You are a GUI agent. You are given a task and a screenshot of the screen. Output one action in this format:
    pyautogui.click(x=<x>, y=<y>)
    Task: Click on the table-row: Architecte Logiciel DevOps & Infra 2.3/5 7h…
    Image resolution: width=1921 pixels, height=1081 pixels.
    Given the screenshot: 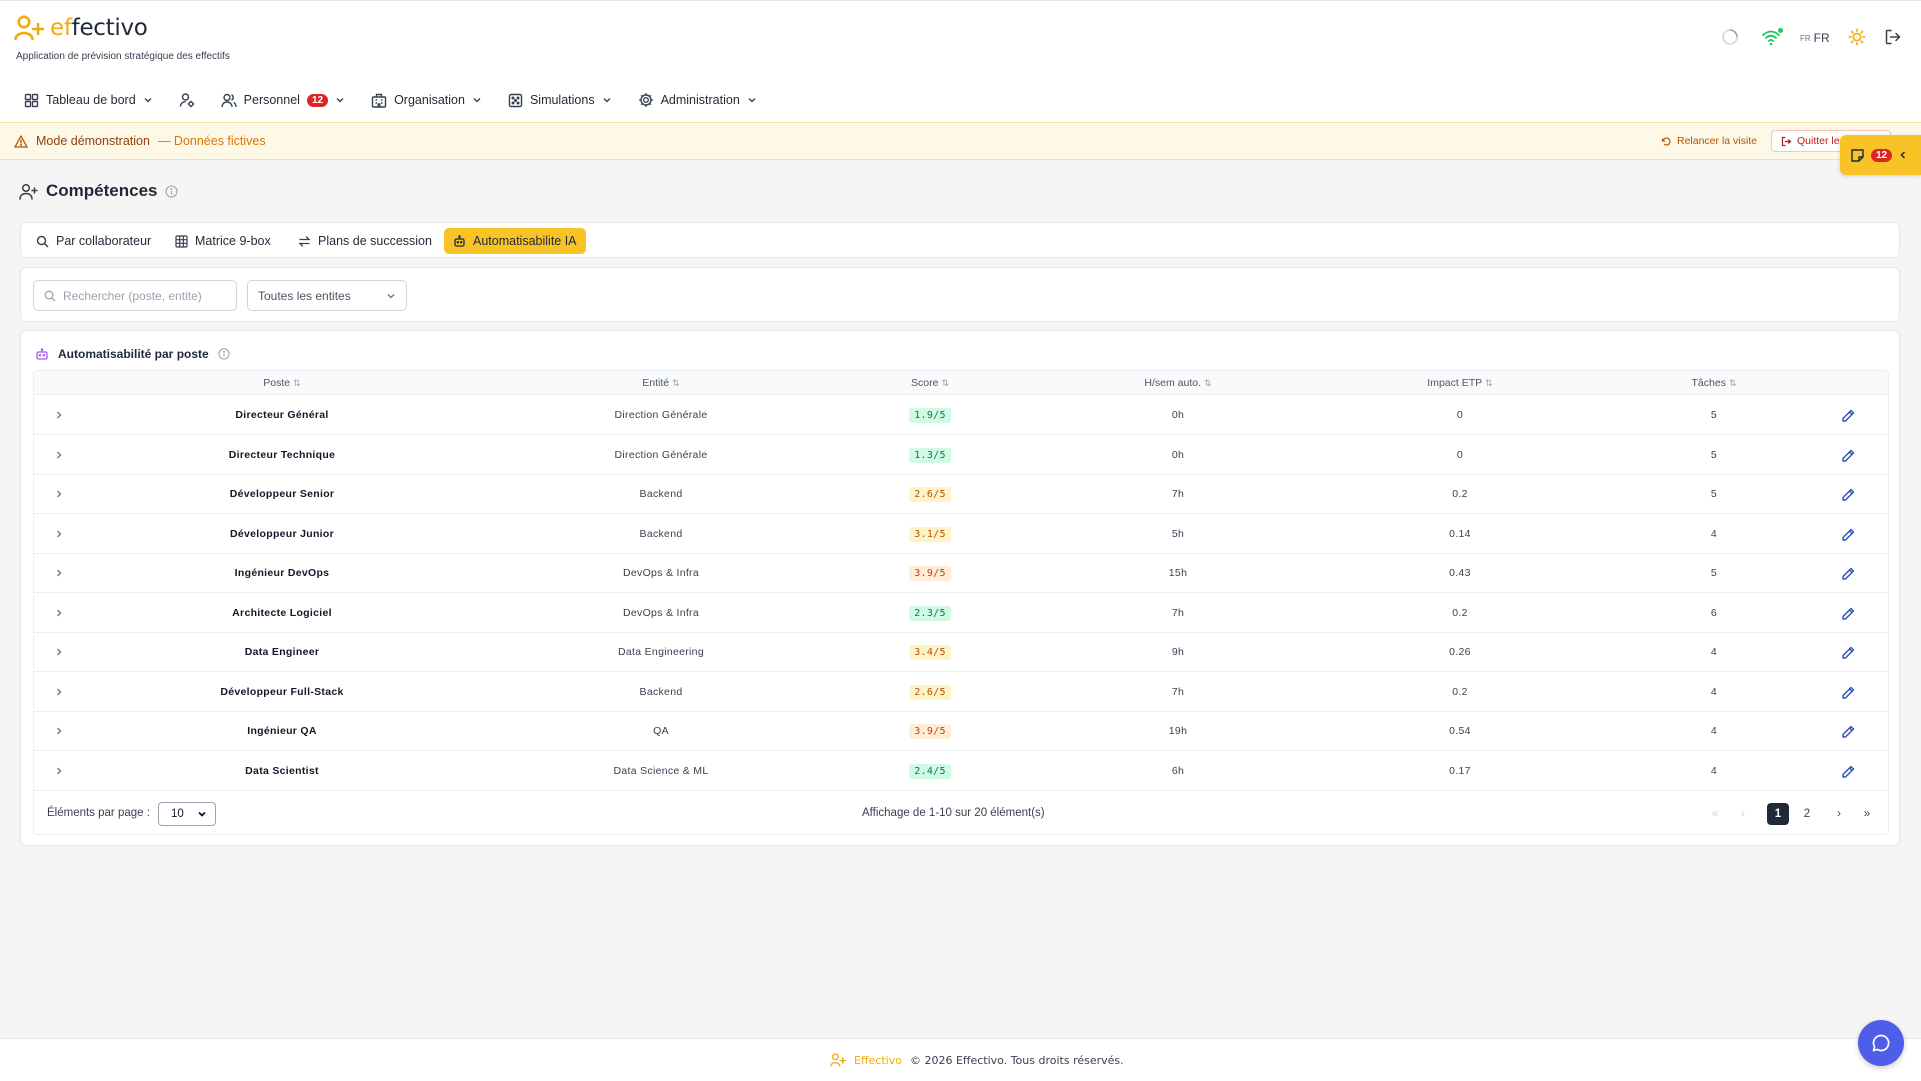 What is the action you would take?
    pyautogui.click(x=961, y=613)
    